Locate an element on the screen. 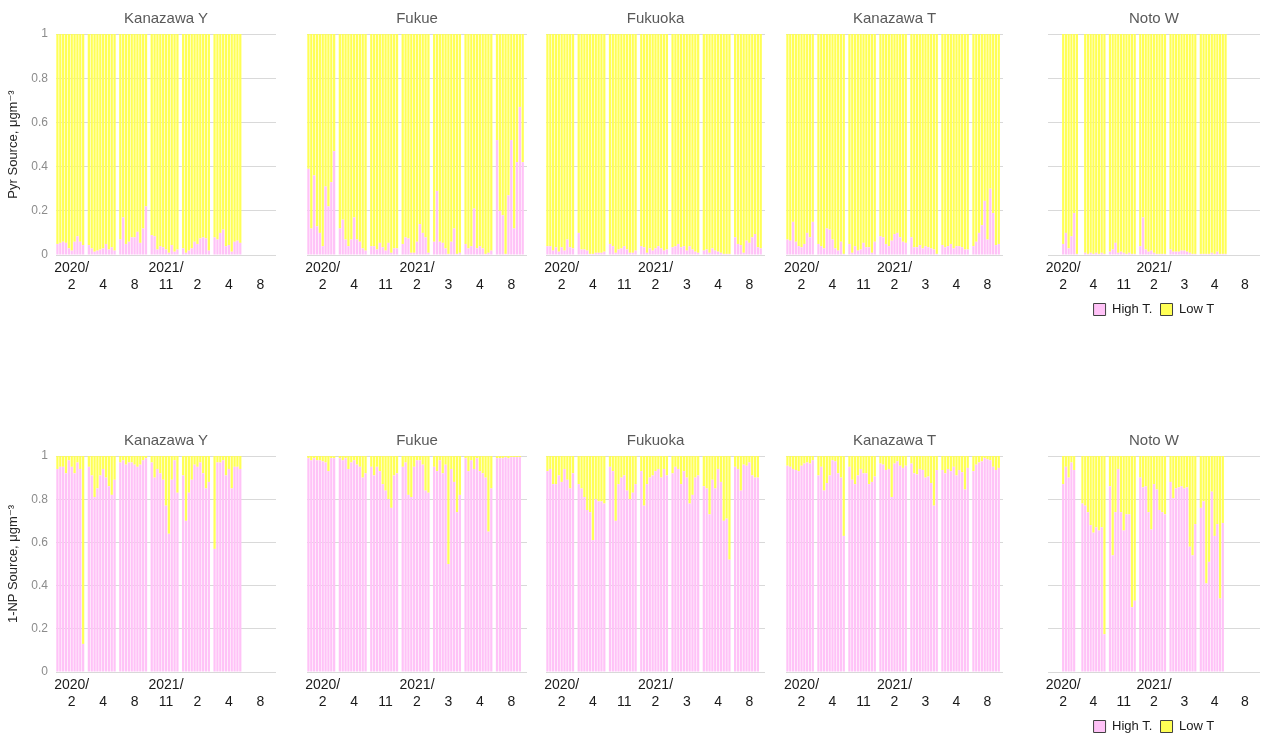 This screenshot has width=1267, height=746. y-tick-label: 0.4 is located at coordinates (40, 584).